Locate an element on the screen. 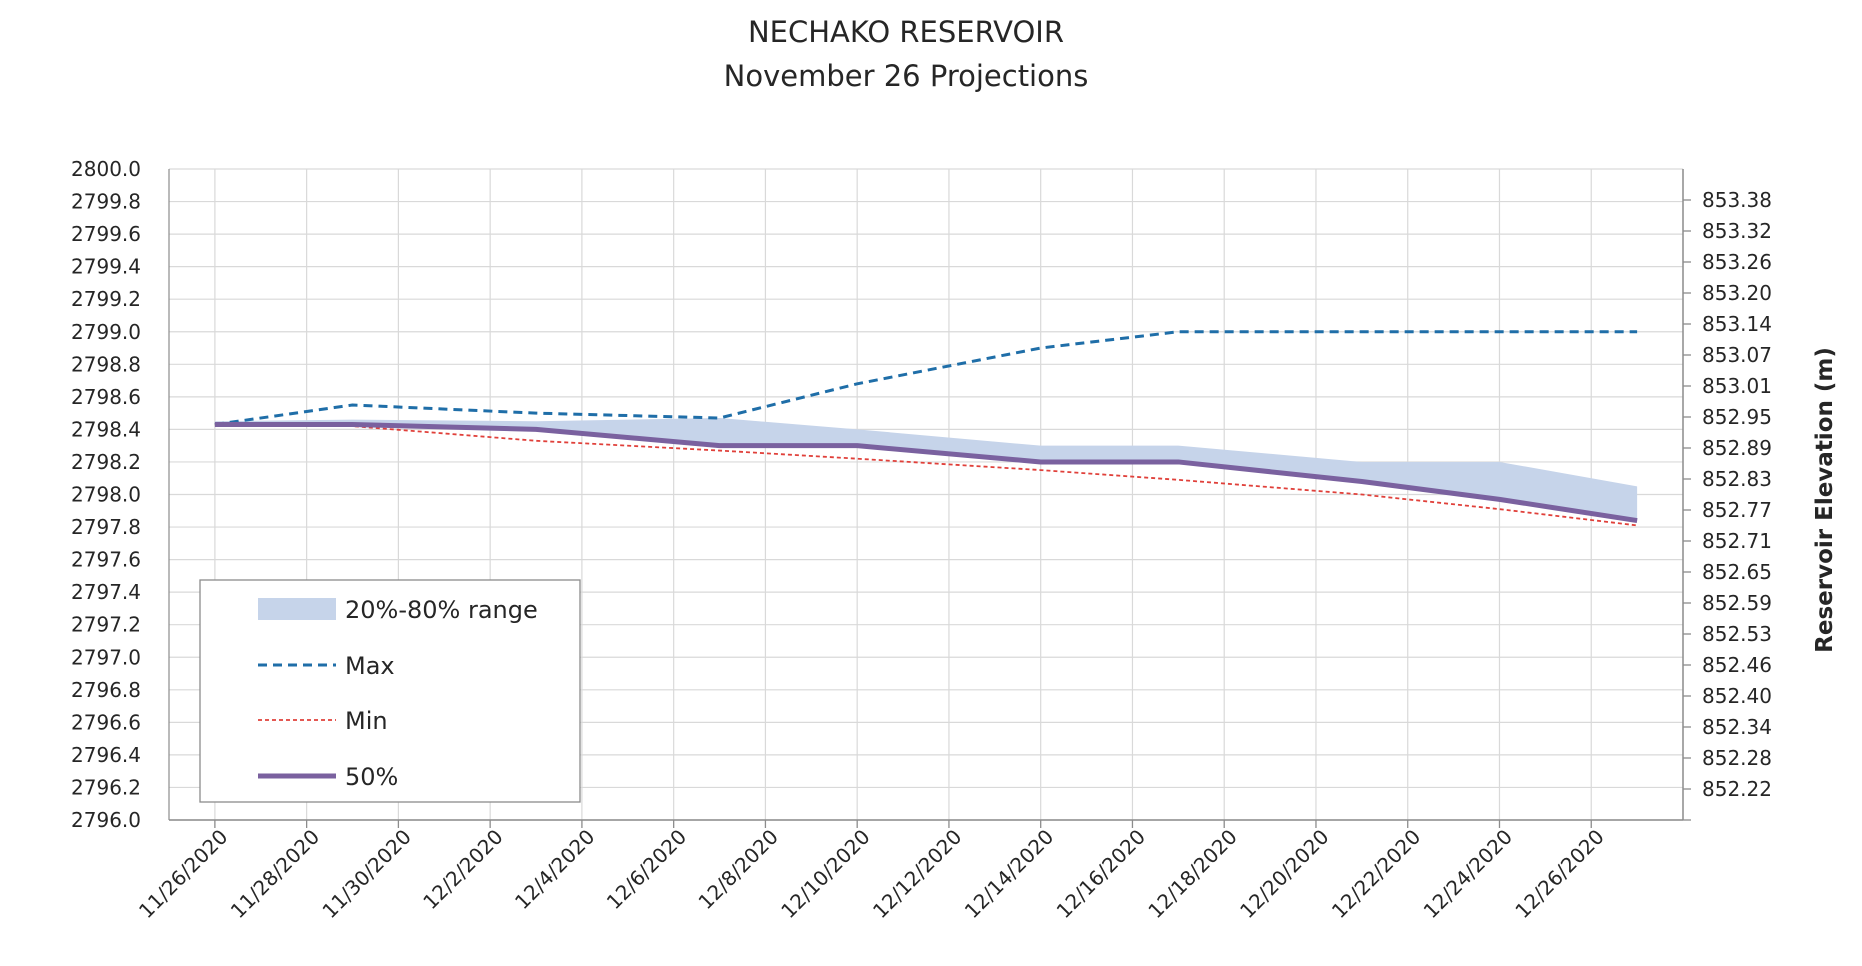  y-tick-label: 2797.0 is located at coordinates (106, 657).